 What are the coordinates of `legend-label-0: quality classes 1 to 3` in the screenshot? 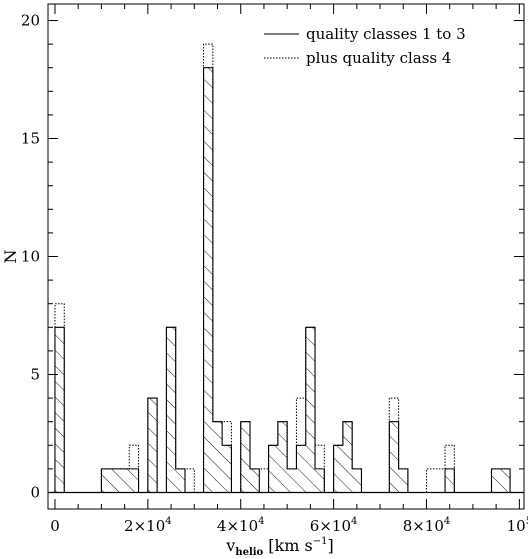 It's located at (386, 34).